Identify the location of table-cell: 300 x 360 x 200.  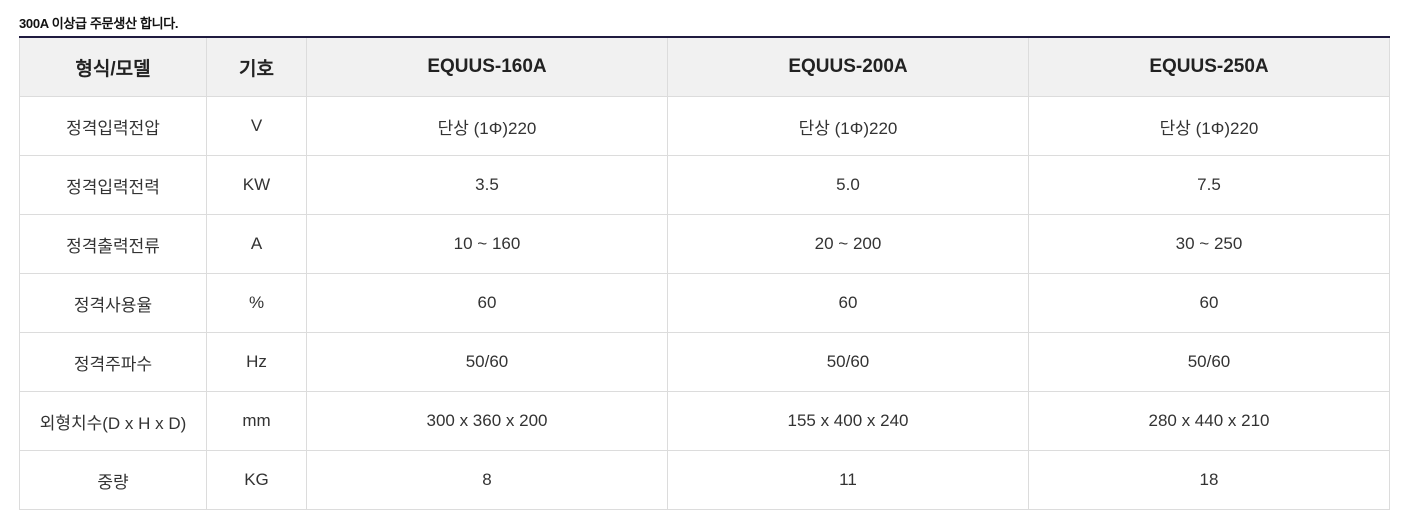
(487, 421).